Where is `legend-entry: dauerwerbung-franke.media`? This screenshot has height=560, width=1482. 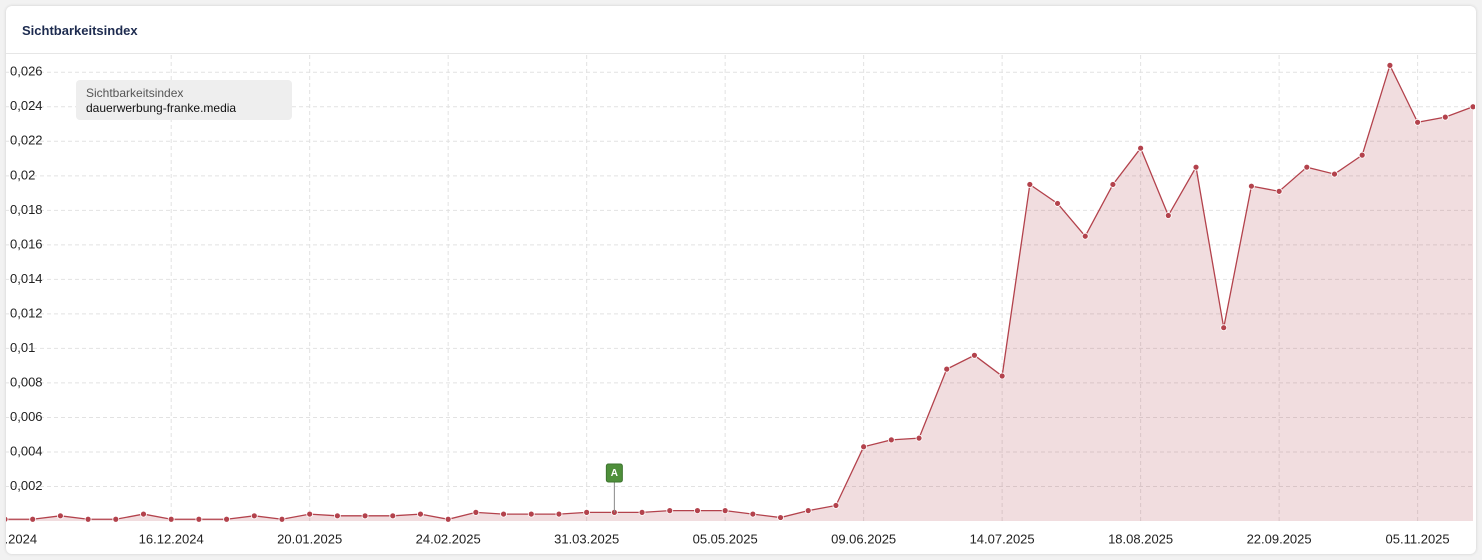
legend-entry: dauerwerbung-franke.media is located at coordinates (161, 108).